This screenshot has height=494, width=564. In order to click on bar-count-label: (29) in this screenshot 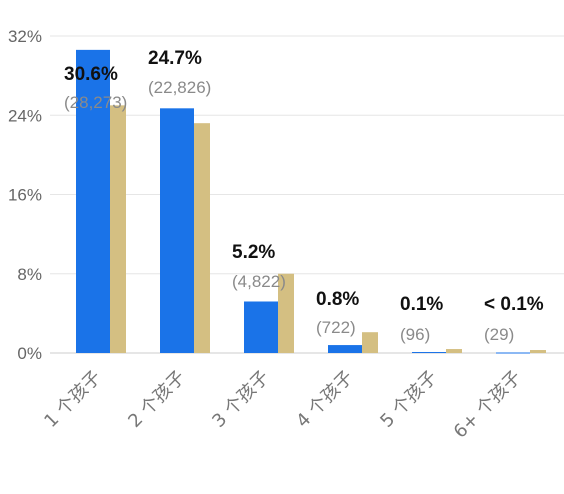, I will do `click(499, 334)`.